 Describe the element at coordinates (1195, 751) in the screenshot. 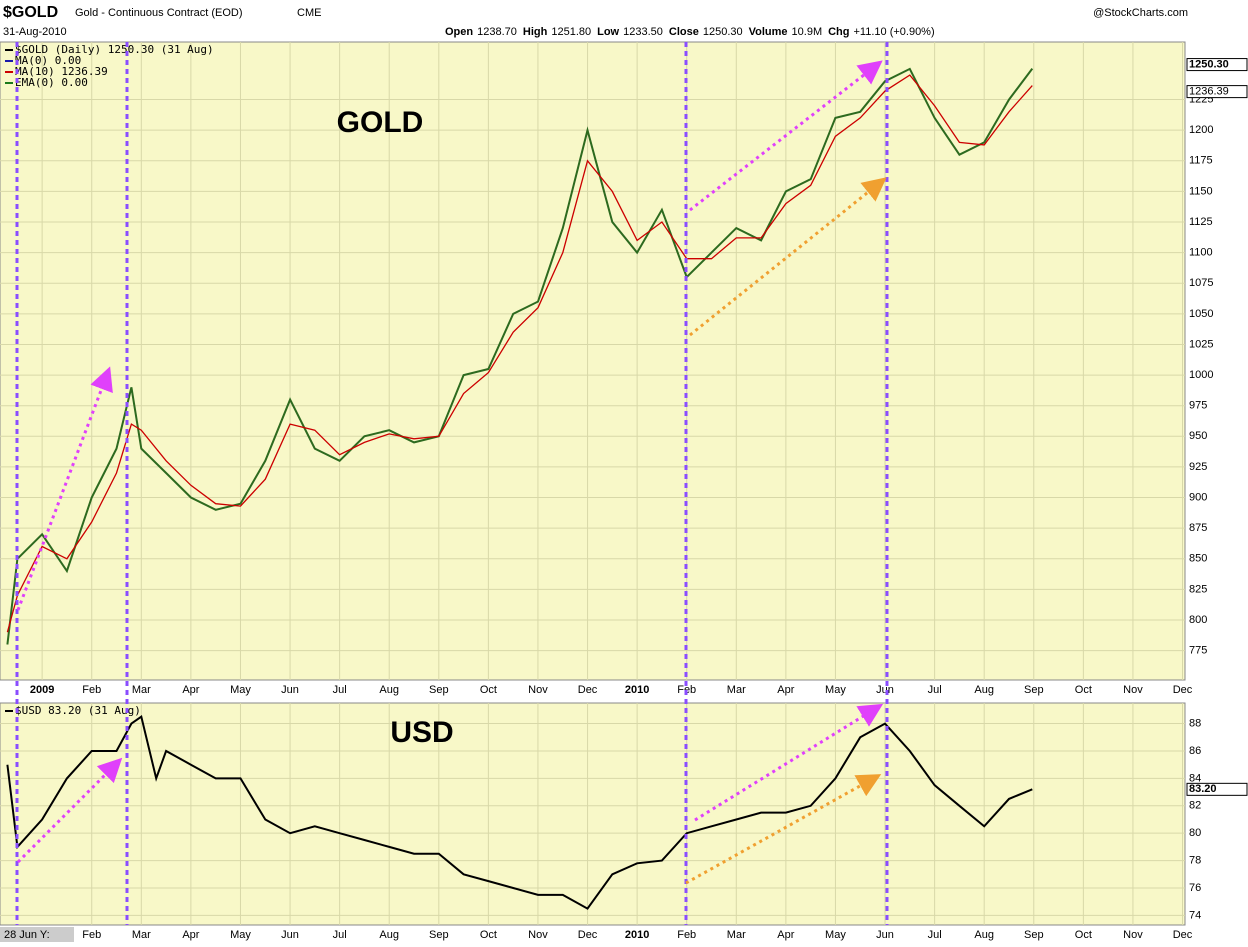

I see `y-tick-label: 86` at that location.